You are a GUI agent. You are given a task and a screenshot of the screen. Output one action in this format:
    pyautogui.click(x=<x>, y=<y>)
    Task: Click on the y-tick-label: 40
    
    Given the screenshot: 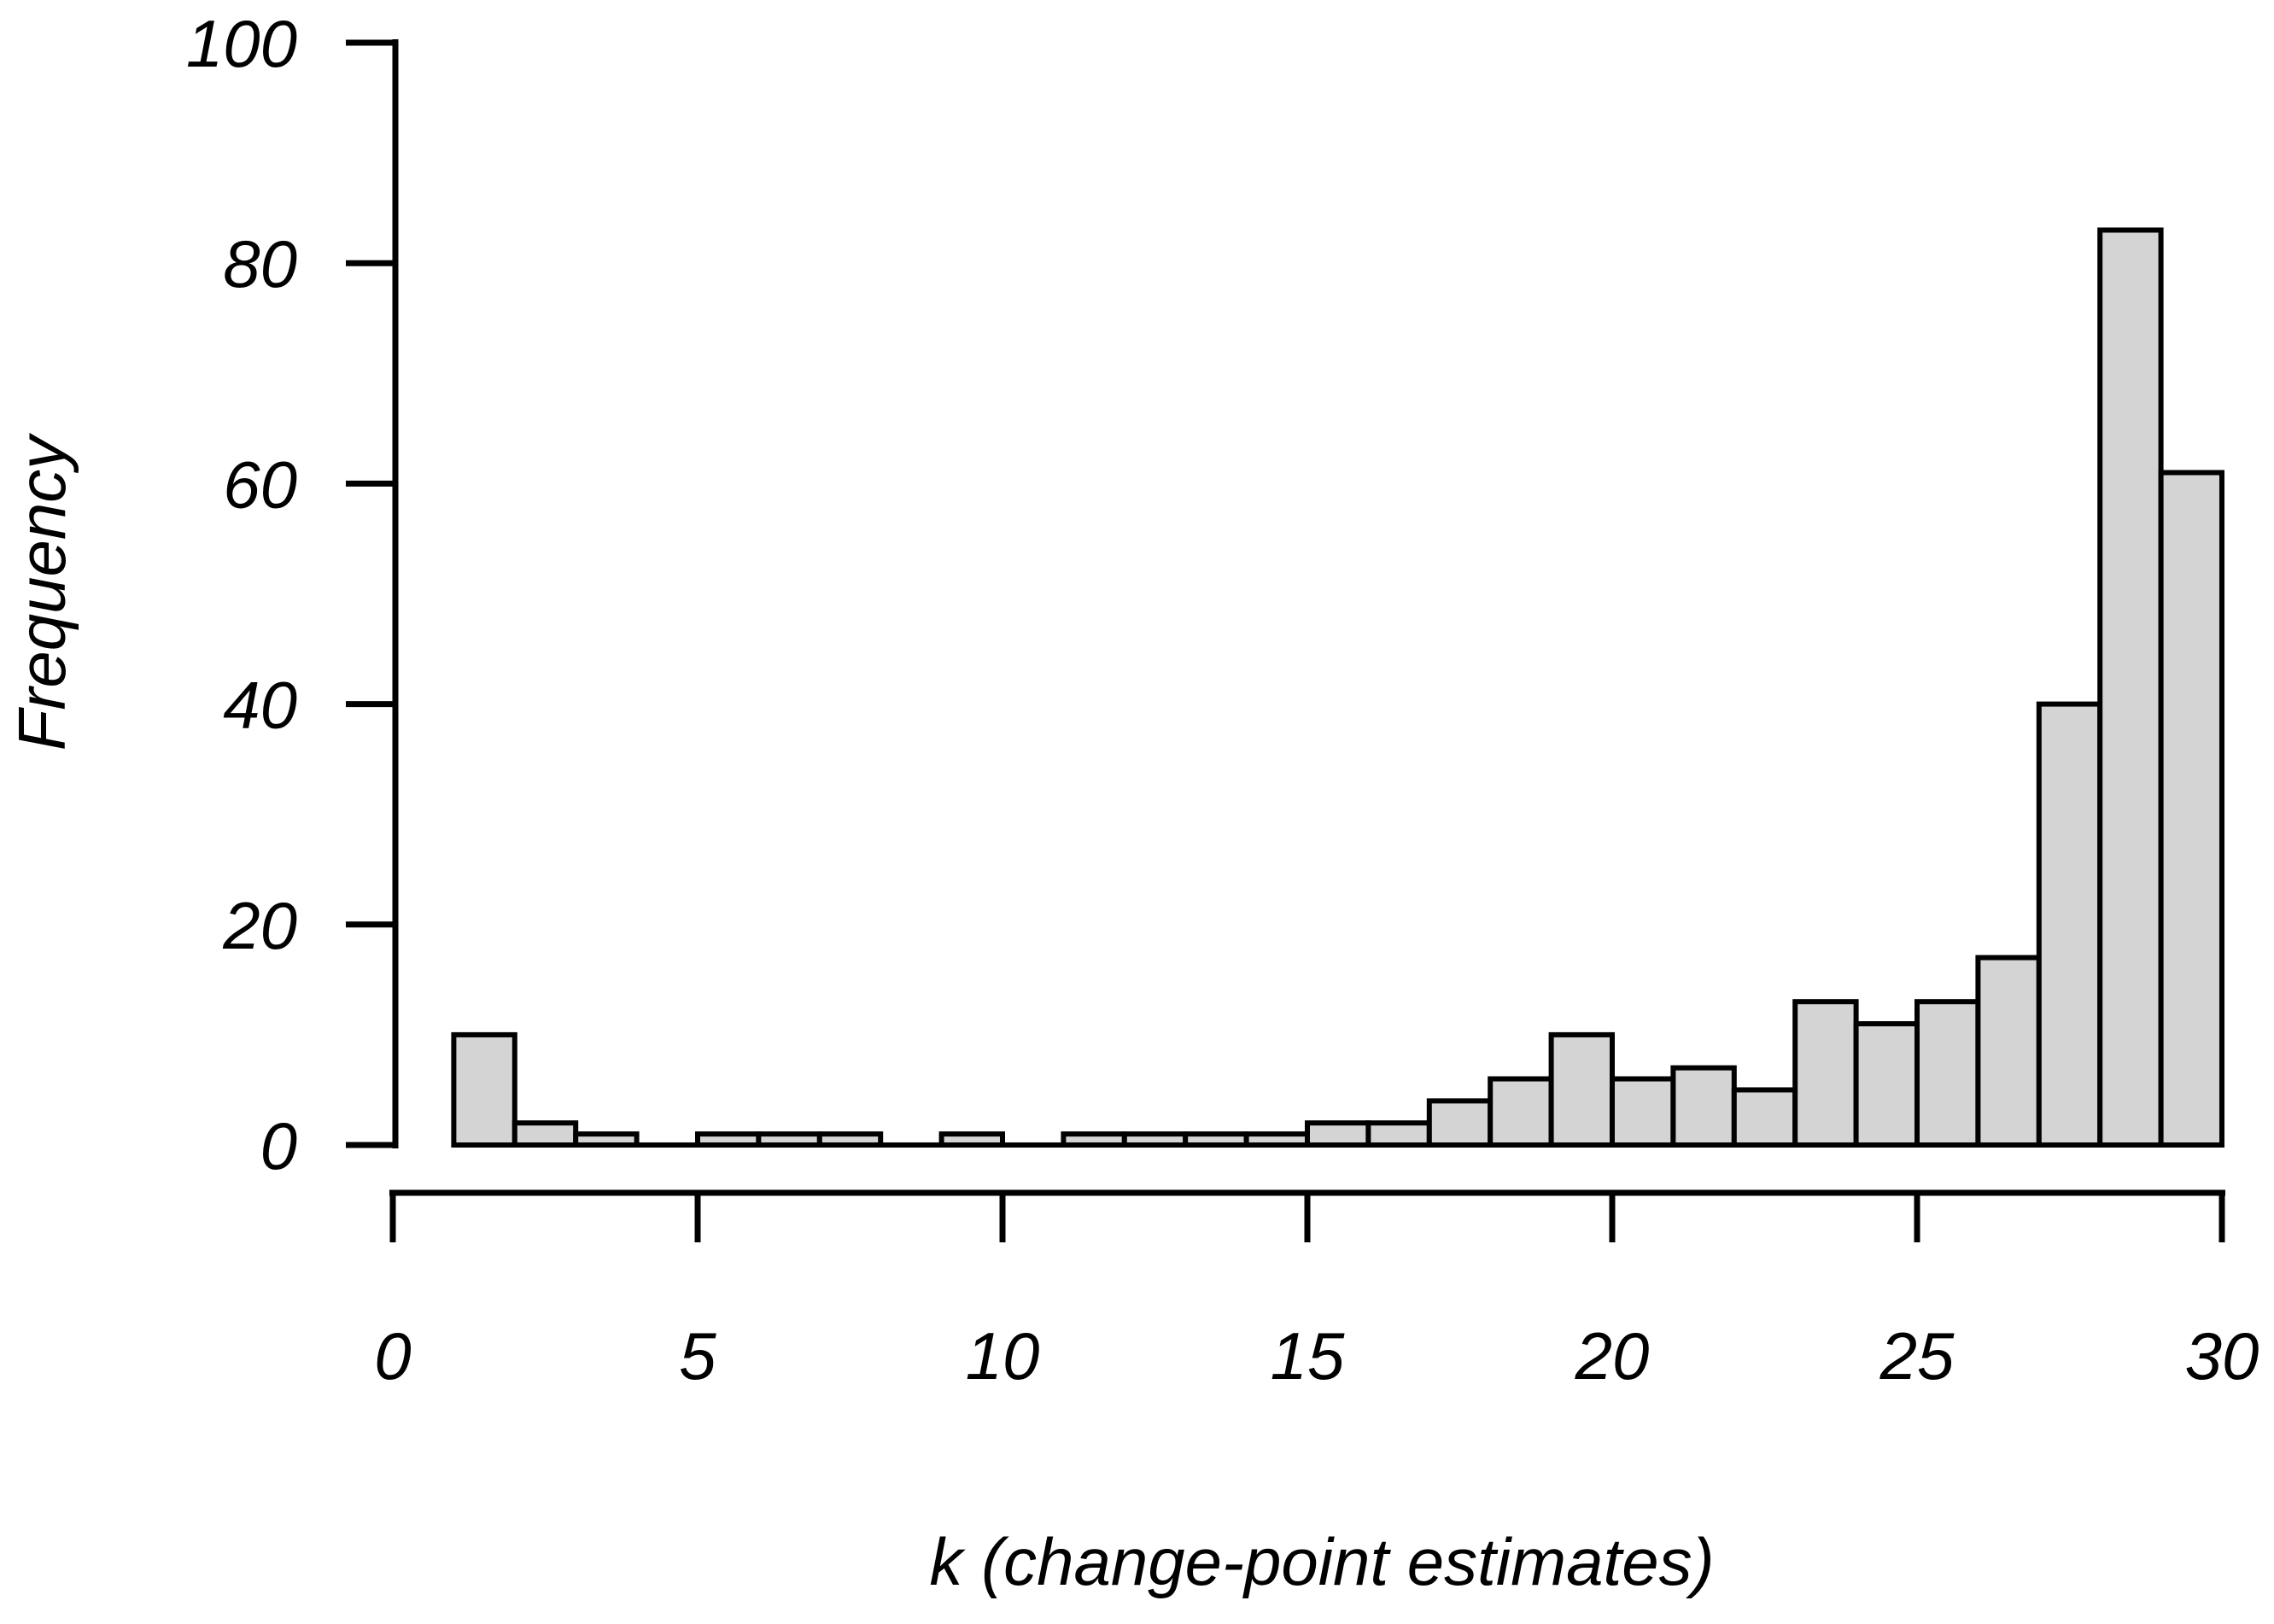 What is the action you would take?
    pyautogui.click(x=260, y=706)
    